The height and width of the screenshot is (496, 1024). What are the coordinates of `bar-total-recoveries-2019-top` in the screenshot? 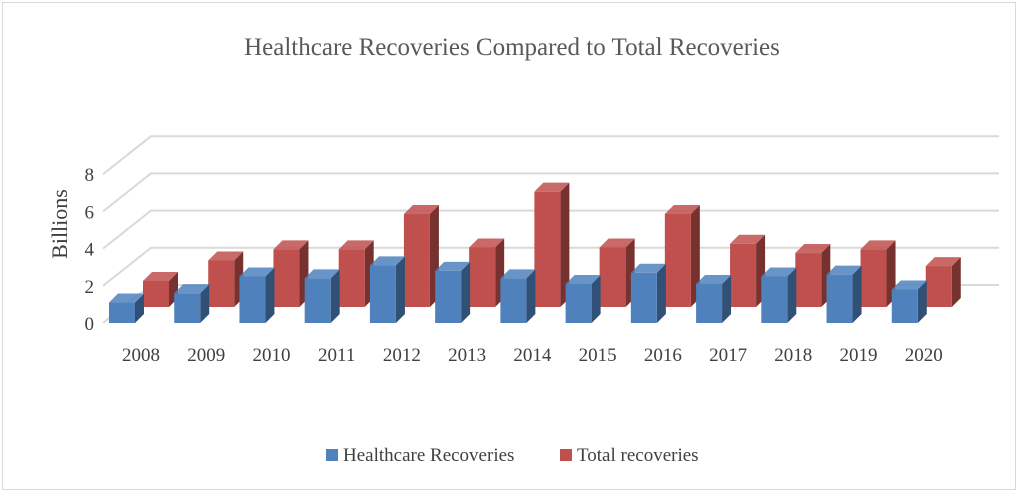 It's located at (878, 245).